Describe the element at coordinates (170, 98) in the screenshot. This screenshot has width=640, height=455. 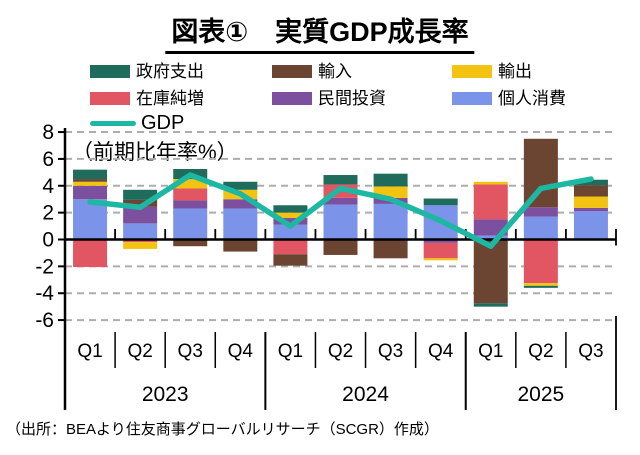
I see `legend-label-inventories: 在庫純増` at that location.